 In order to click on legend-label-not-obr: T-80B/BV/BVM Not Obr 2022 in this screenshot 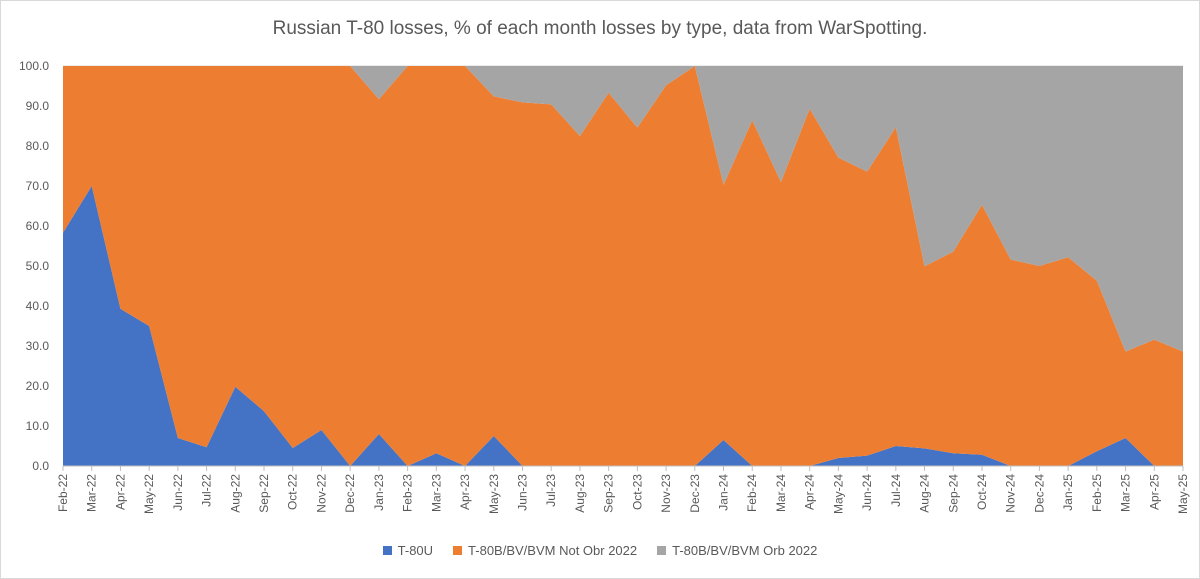, I will do `click(553, 550)`.